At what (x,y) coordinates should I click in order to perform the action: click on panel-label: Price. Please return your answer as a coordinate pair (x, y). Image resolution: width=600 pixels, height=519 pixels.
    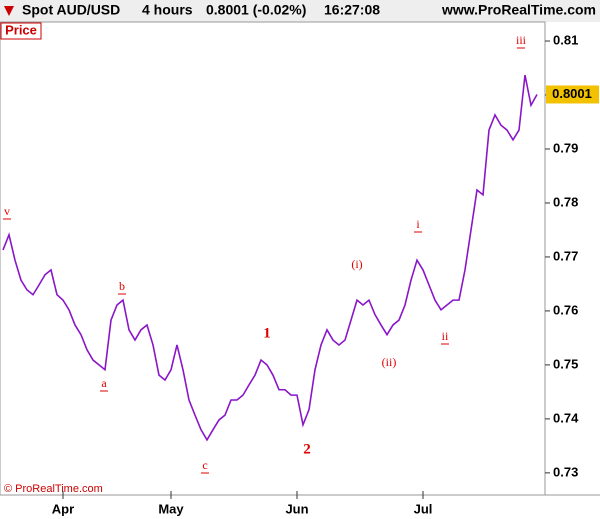
    Looking at the image, I should click on (21, 29).